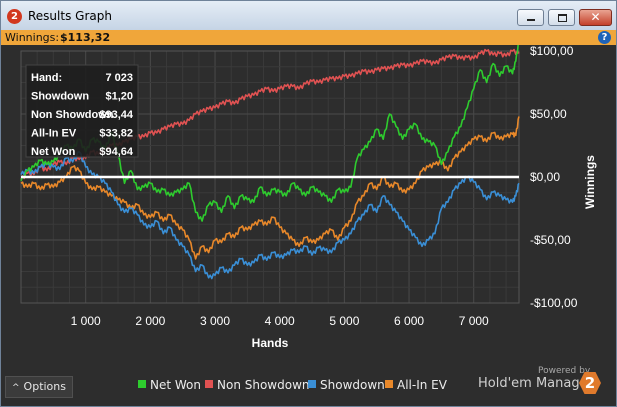 This screenshot has width=617, height=407. Describe the element at coordinates (150, 321) in the screenshot. I see `x-tick-label: 2 000` at that location.